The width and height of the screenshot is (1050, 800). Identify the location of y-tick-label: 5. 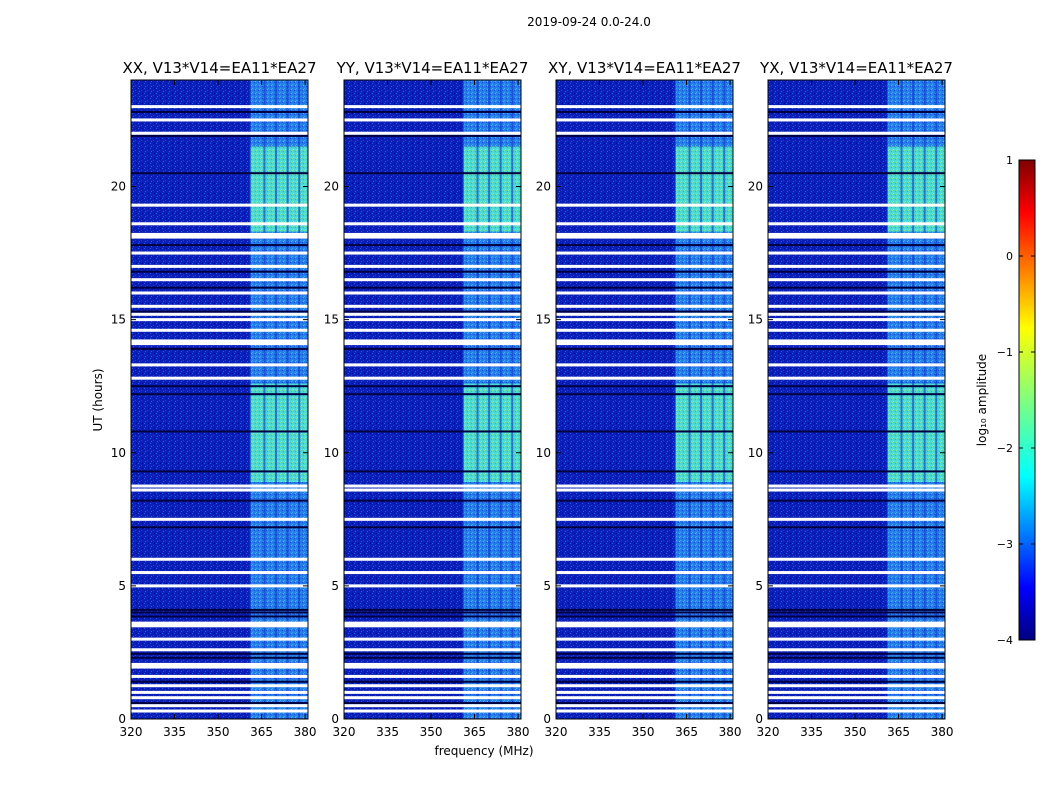
(547, 586).